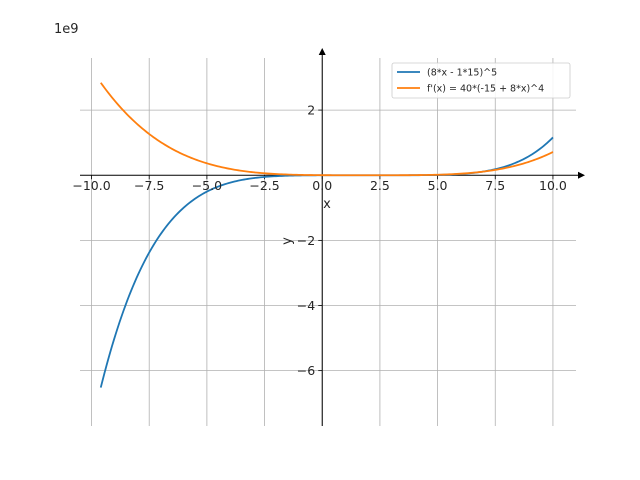  What do you see at coordinates (380, 185) in the screenshot?
I see `x-tick-label: 2.5` at bounding box center [380, 185].